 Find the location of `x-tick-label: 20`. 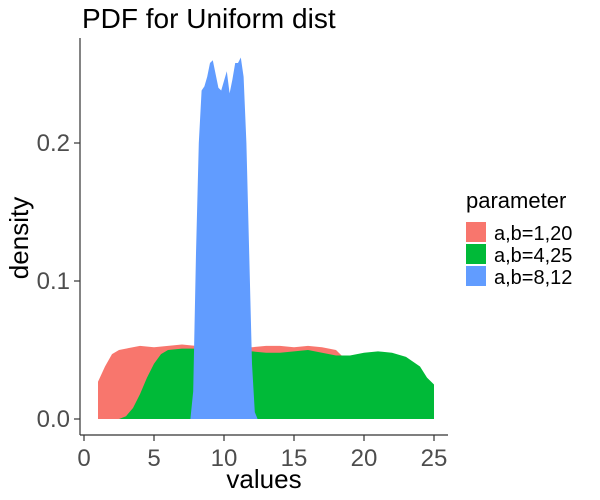

x-tick-label: 20 is located at coordinates (364, 458).